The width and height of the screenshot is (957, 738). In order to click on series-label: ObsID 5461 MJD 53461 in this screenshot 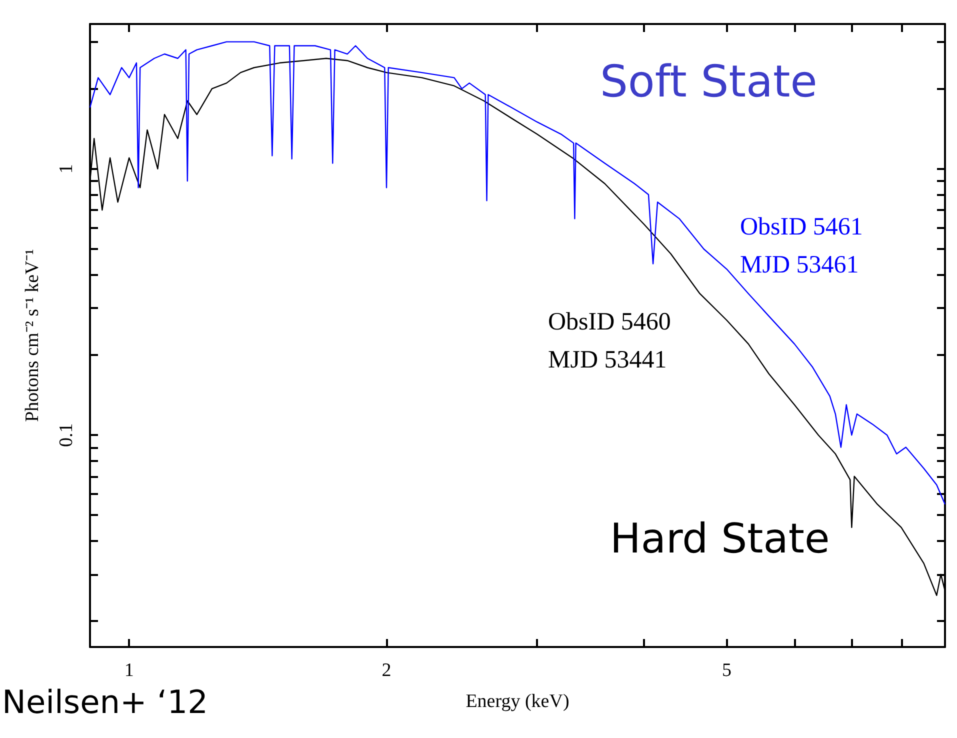, I will do `click(801, 246)`.